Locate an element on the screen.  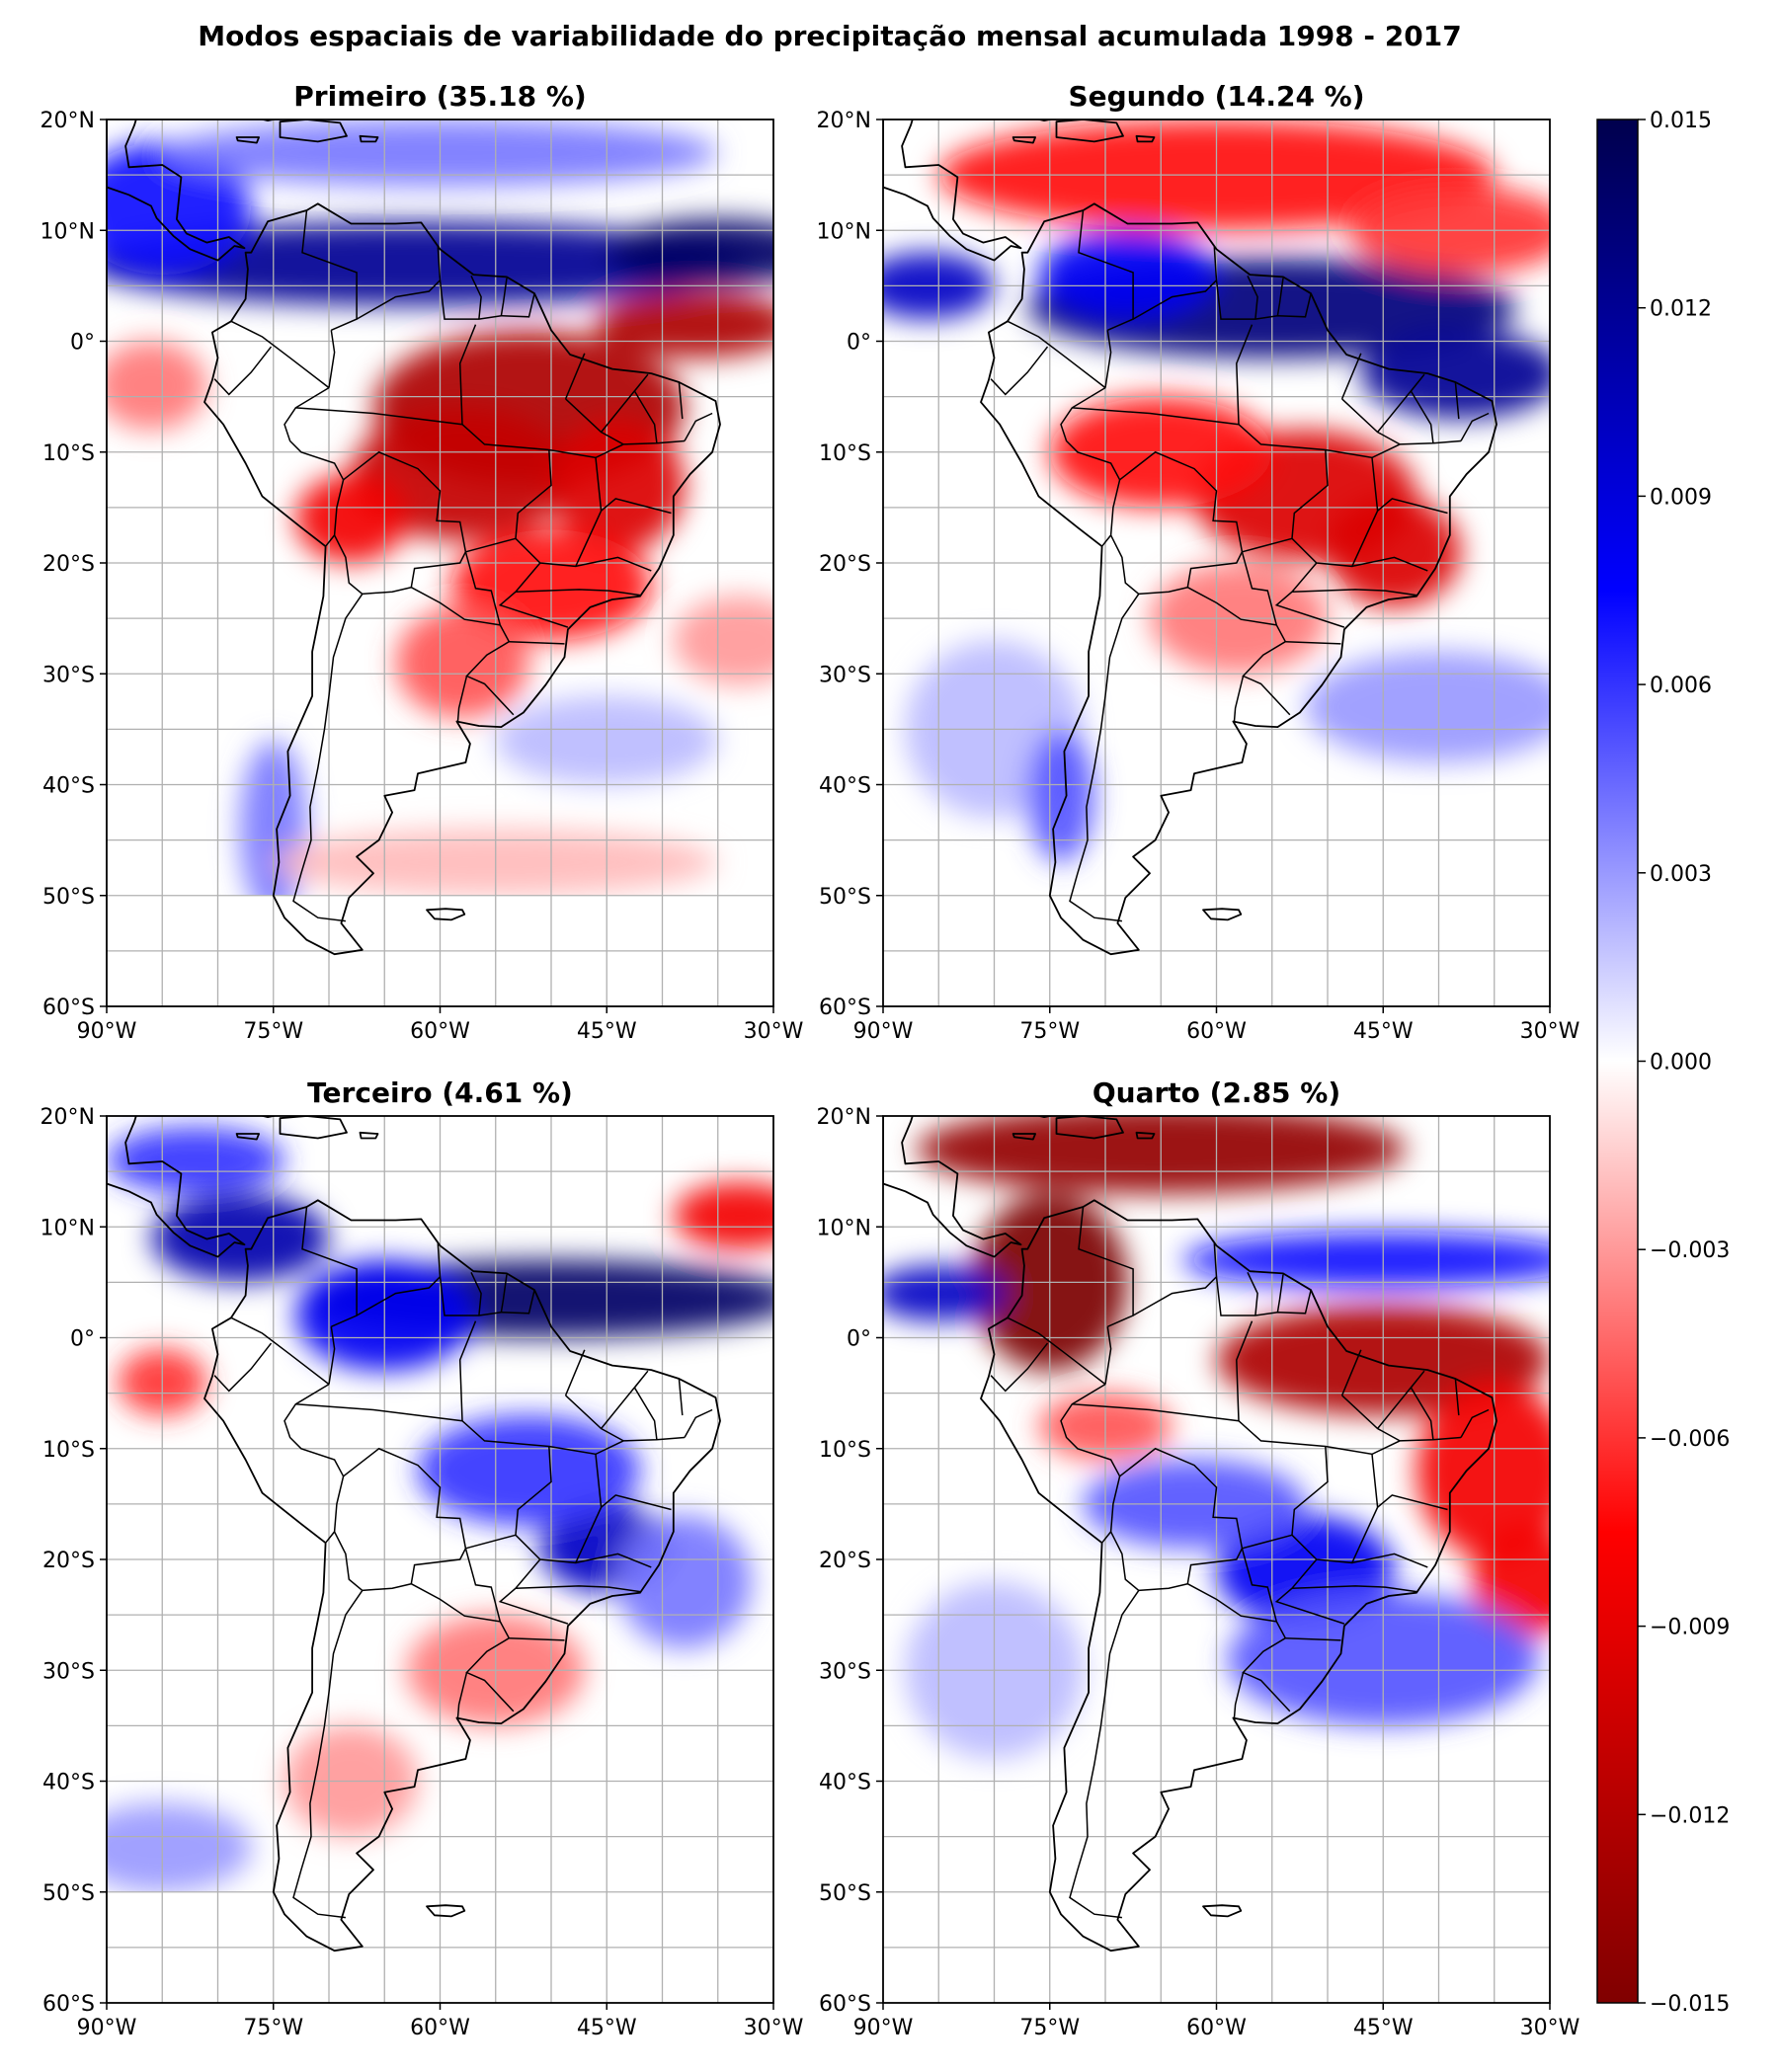
colorbar-tick-label: −0.006 is located at coordinates (1690, 1439).